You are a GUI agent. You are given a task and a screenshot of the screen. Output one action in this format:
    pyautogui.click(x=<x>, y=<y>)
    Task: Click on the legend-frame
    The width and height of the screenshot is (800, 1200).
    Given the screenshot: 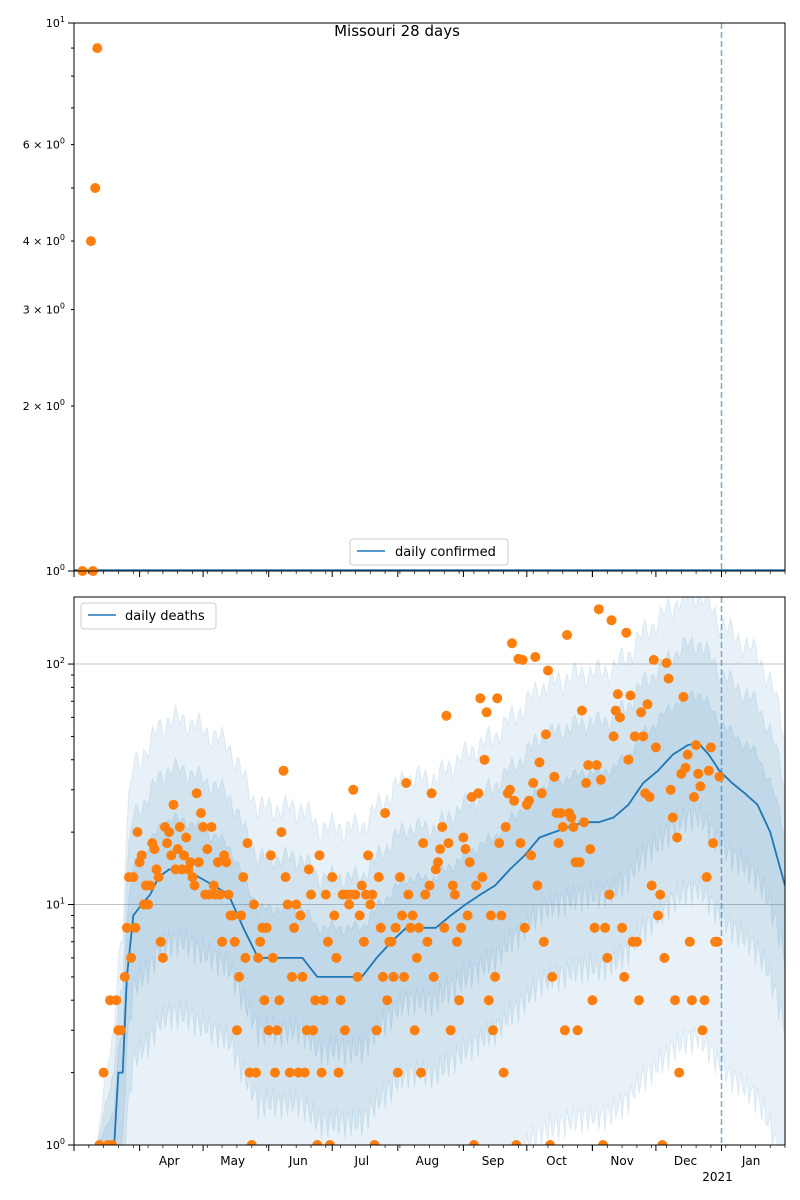 What is the action you would take?
    pyautogui.click(x=148, y=616)
    